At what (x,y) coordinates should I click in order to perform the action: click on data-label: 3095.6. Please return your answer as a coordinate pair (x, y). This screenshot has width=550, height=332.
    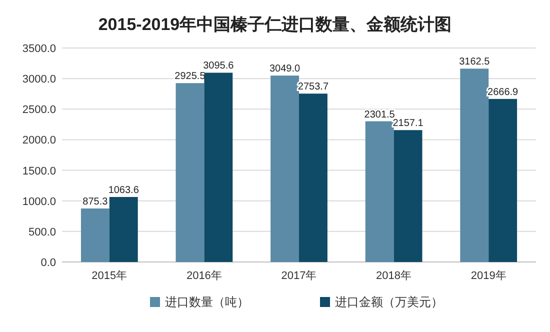
    Looking at the image, I should click on (218, 66).